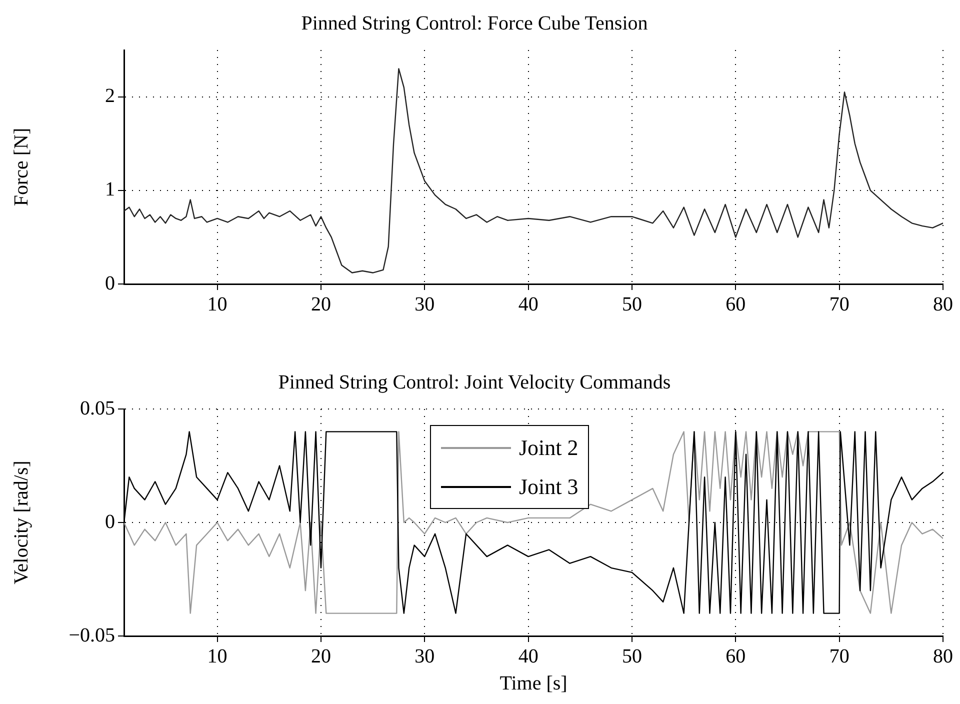  What do you see at coordinates (21, 167) in the screenshot?
I see `y-axis-title: Force [N]` at bounding box center [21, 167].